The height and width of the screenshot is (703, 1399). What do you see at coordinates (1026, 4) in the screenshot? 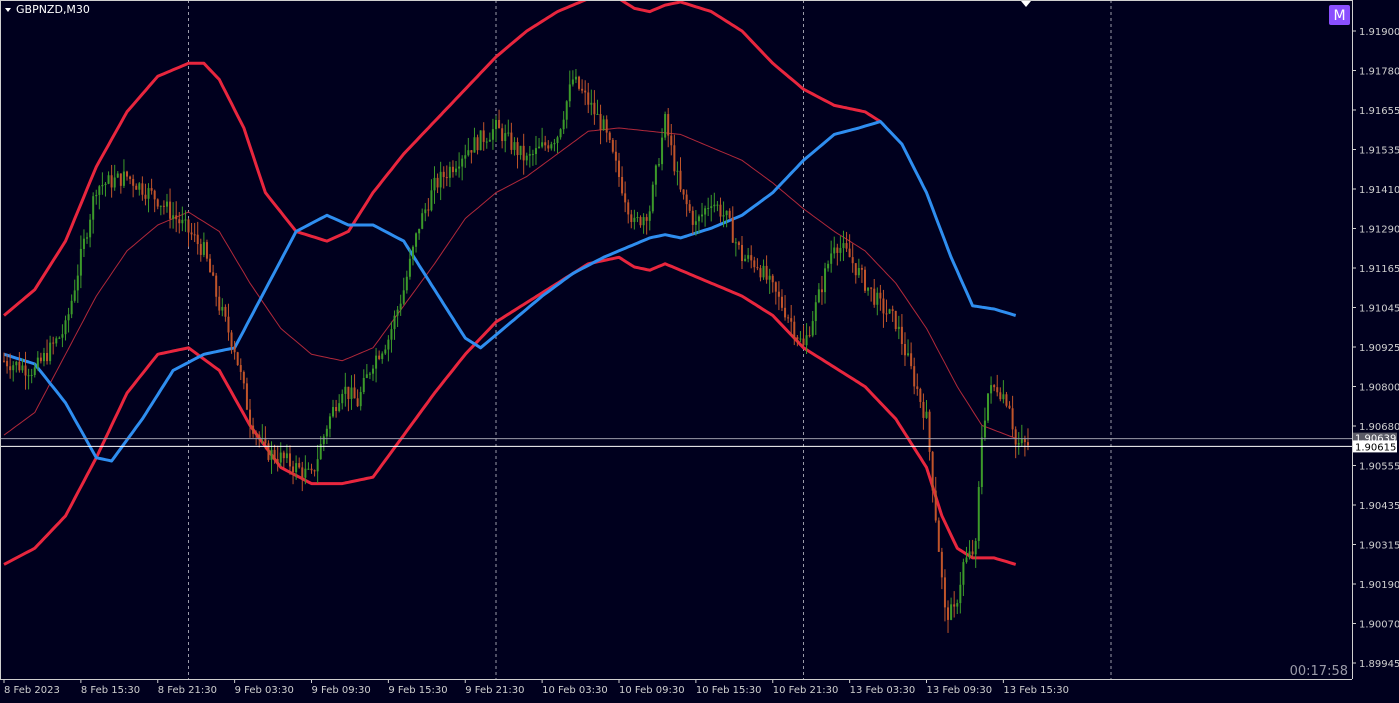
I see `shift-marker-icon` at bounding box center [1026, 4].